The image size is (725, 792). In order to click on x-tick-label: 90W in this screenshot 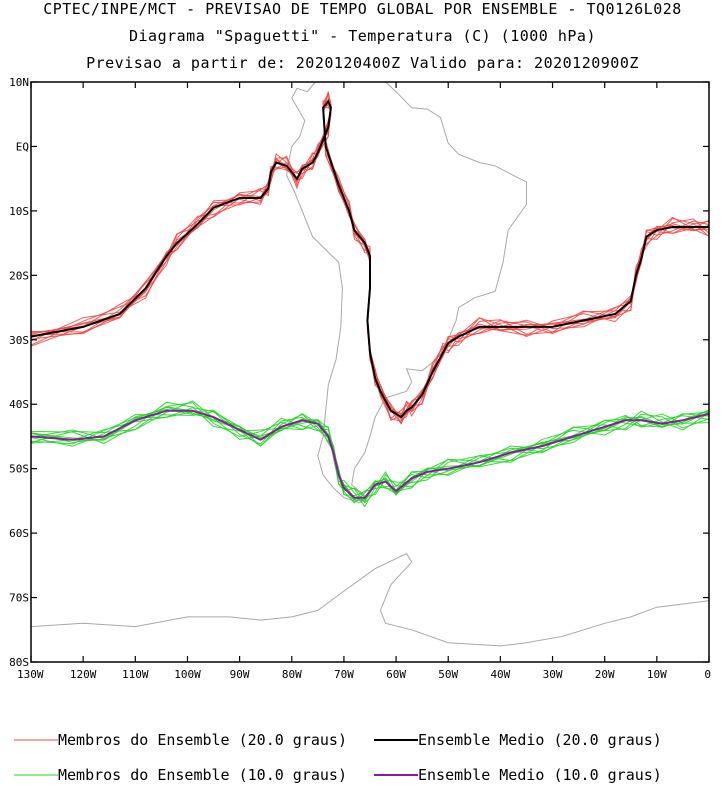, I will do `click(240, 674)`.